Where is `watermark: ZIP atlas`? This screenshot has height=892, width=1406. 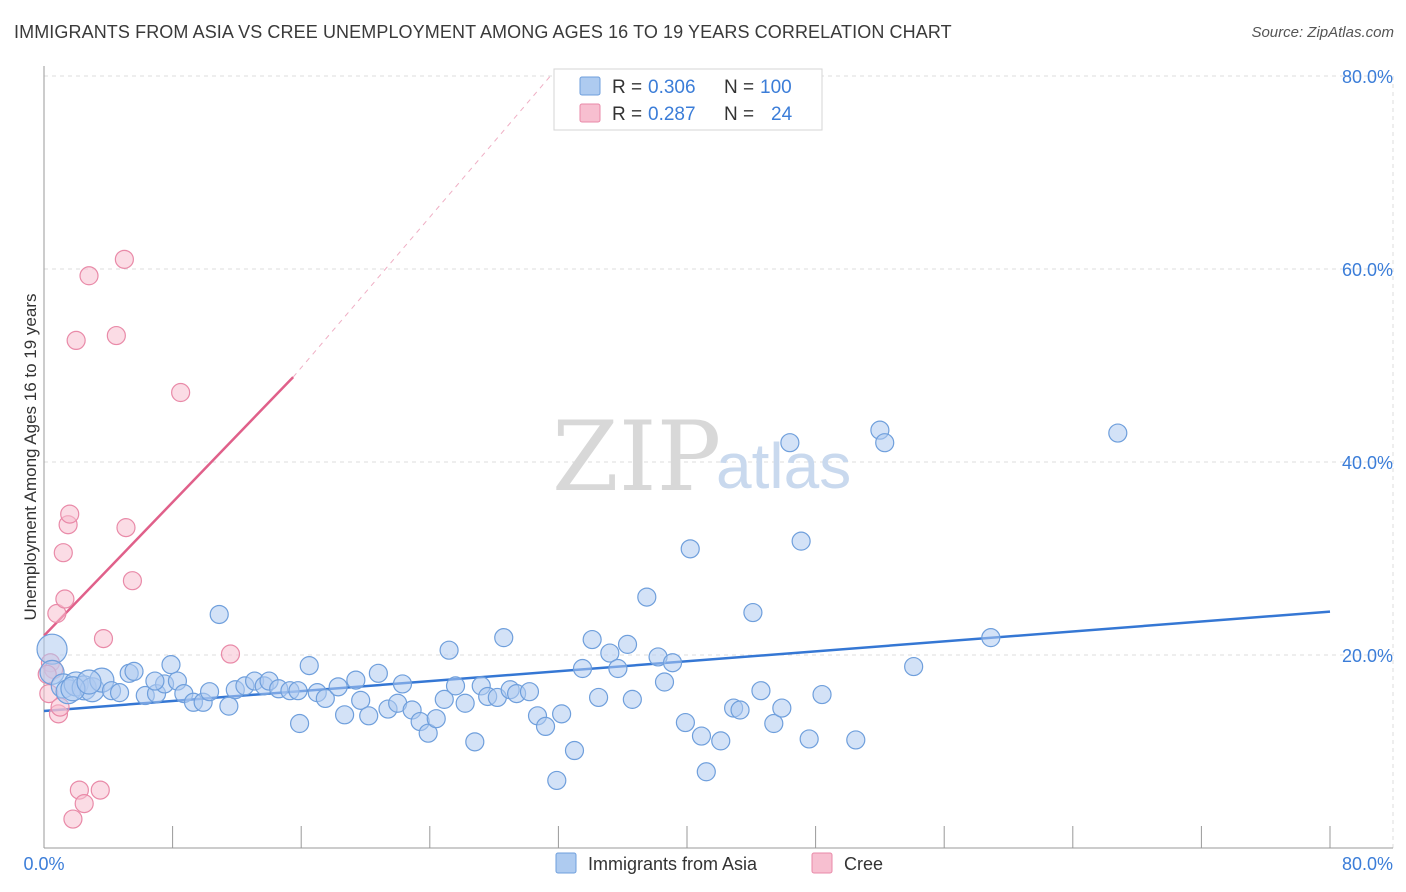
watermark: ZIP atlas is located at coordinates (701, 457).